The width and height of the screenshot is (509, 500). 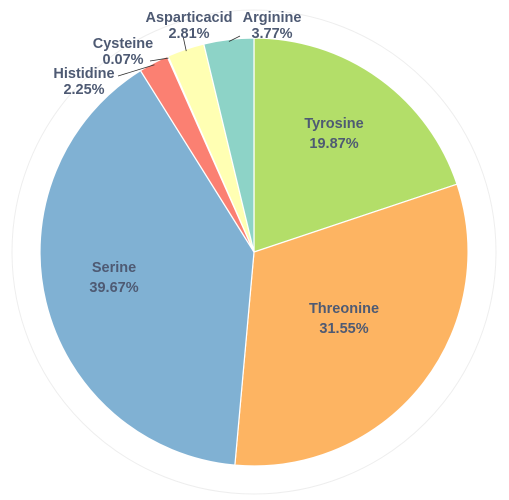 I want to click on slice-value-histidine: 2.25%, so click(x=83, y=90).